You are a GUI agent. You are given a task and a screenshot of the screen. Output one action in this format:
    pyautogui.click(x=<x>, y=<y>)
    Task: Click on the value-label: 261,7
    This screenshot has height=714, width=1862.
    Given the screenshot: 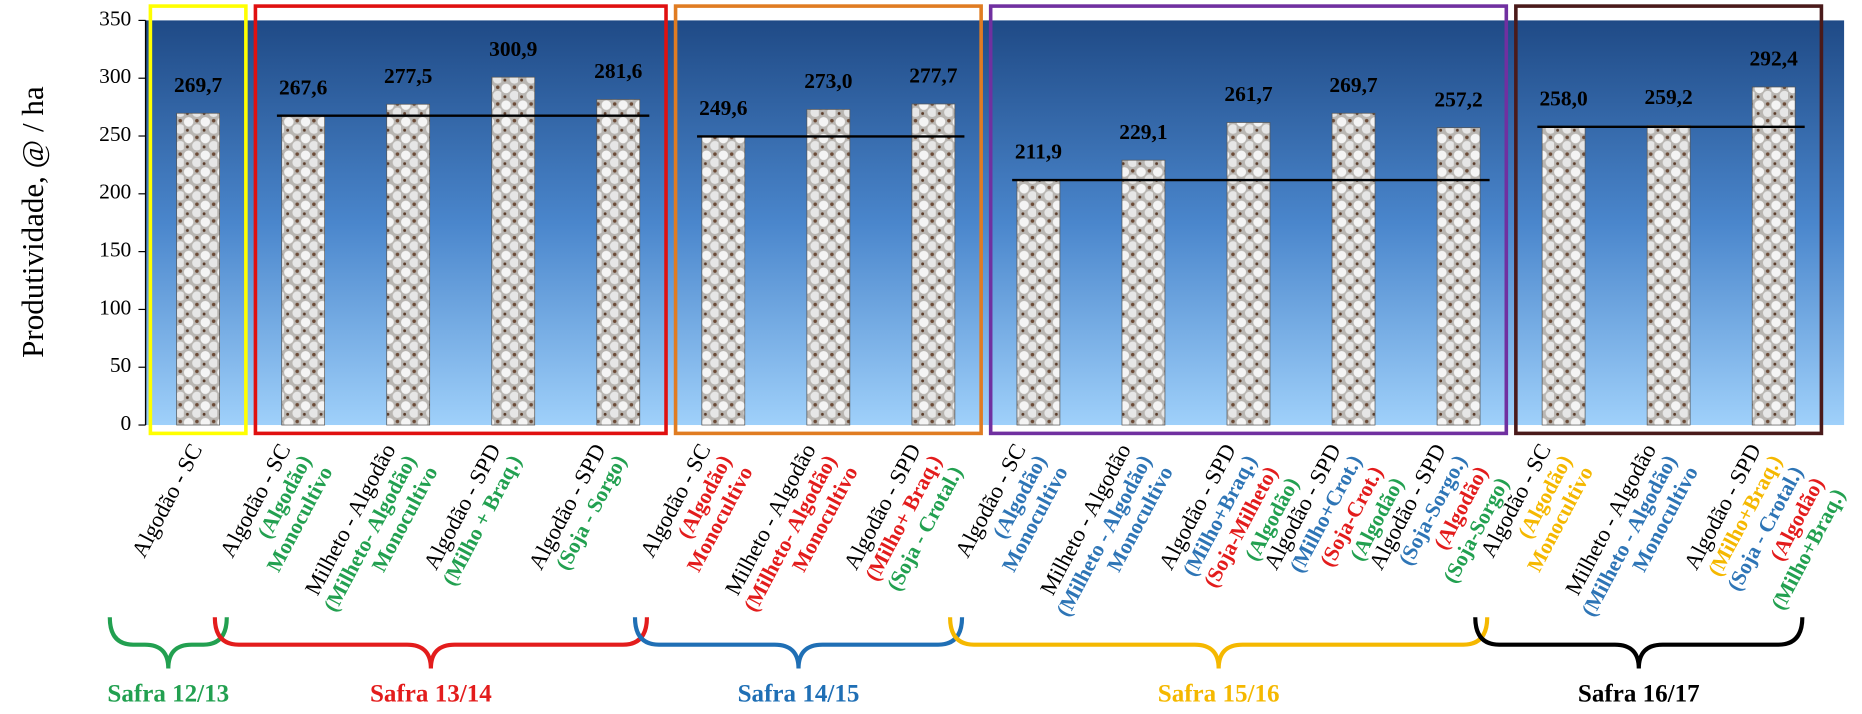 What is the action you would take?
    pyautogui.click(x=1248, y=94)
    